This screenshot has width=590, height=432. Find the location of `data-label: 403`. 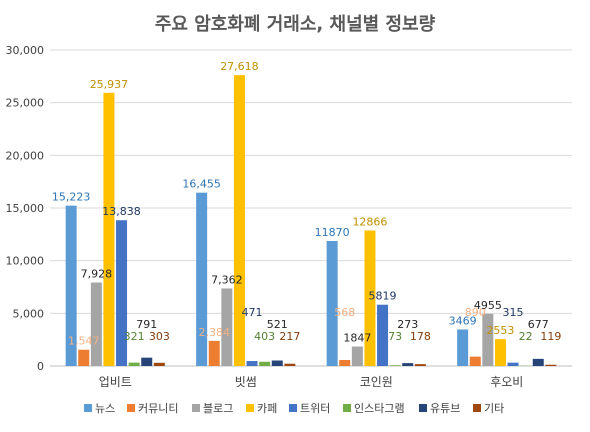

data-label: 403 is located at coordinates (264, 336).